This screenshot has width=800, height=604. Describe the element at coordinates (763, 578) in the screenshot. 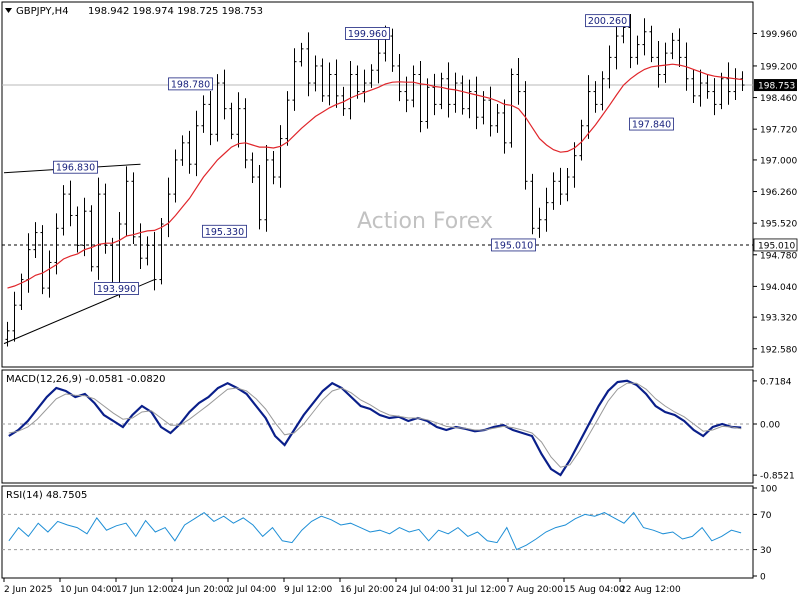

I see `rsi-y-tick-label: 0` at that location.